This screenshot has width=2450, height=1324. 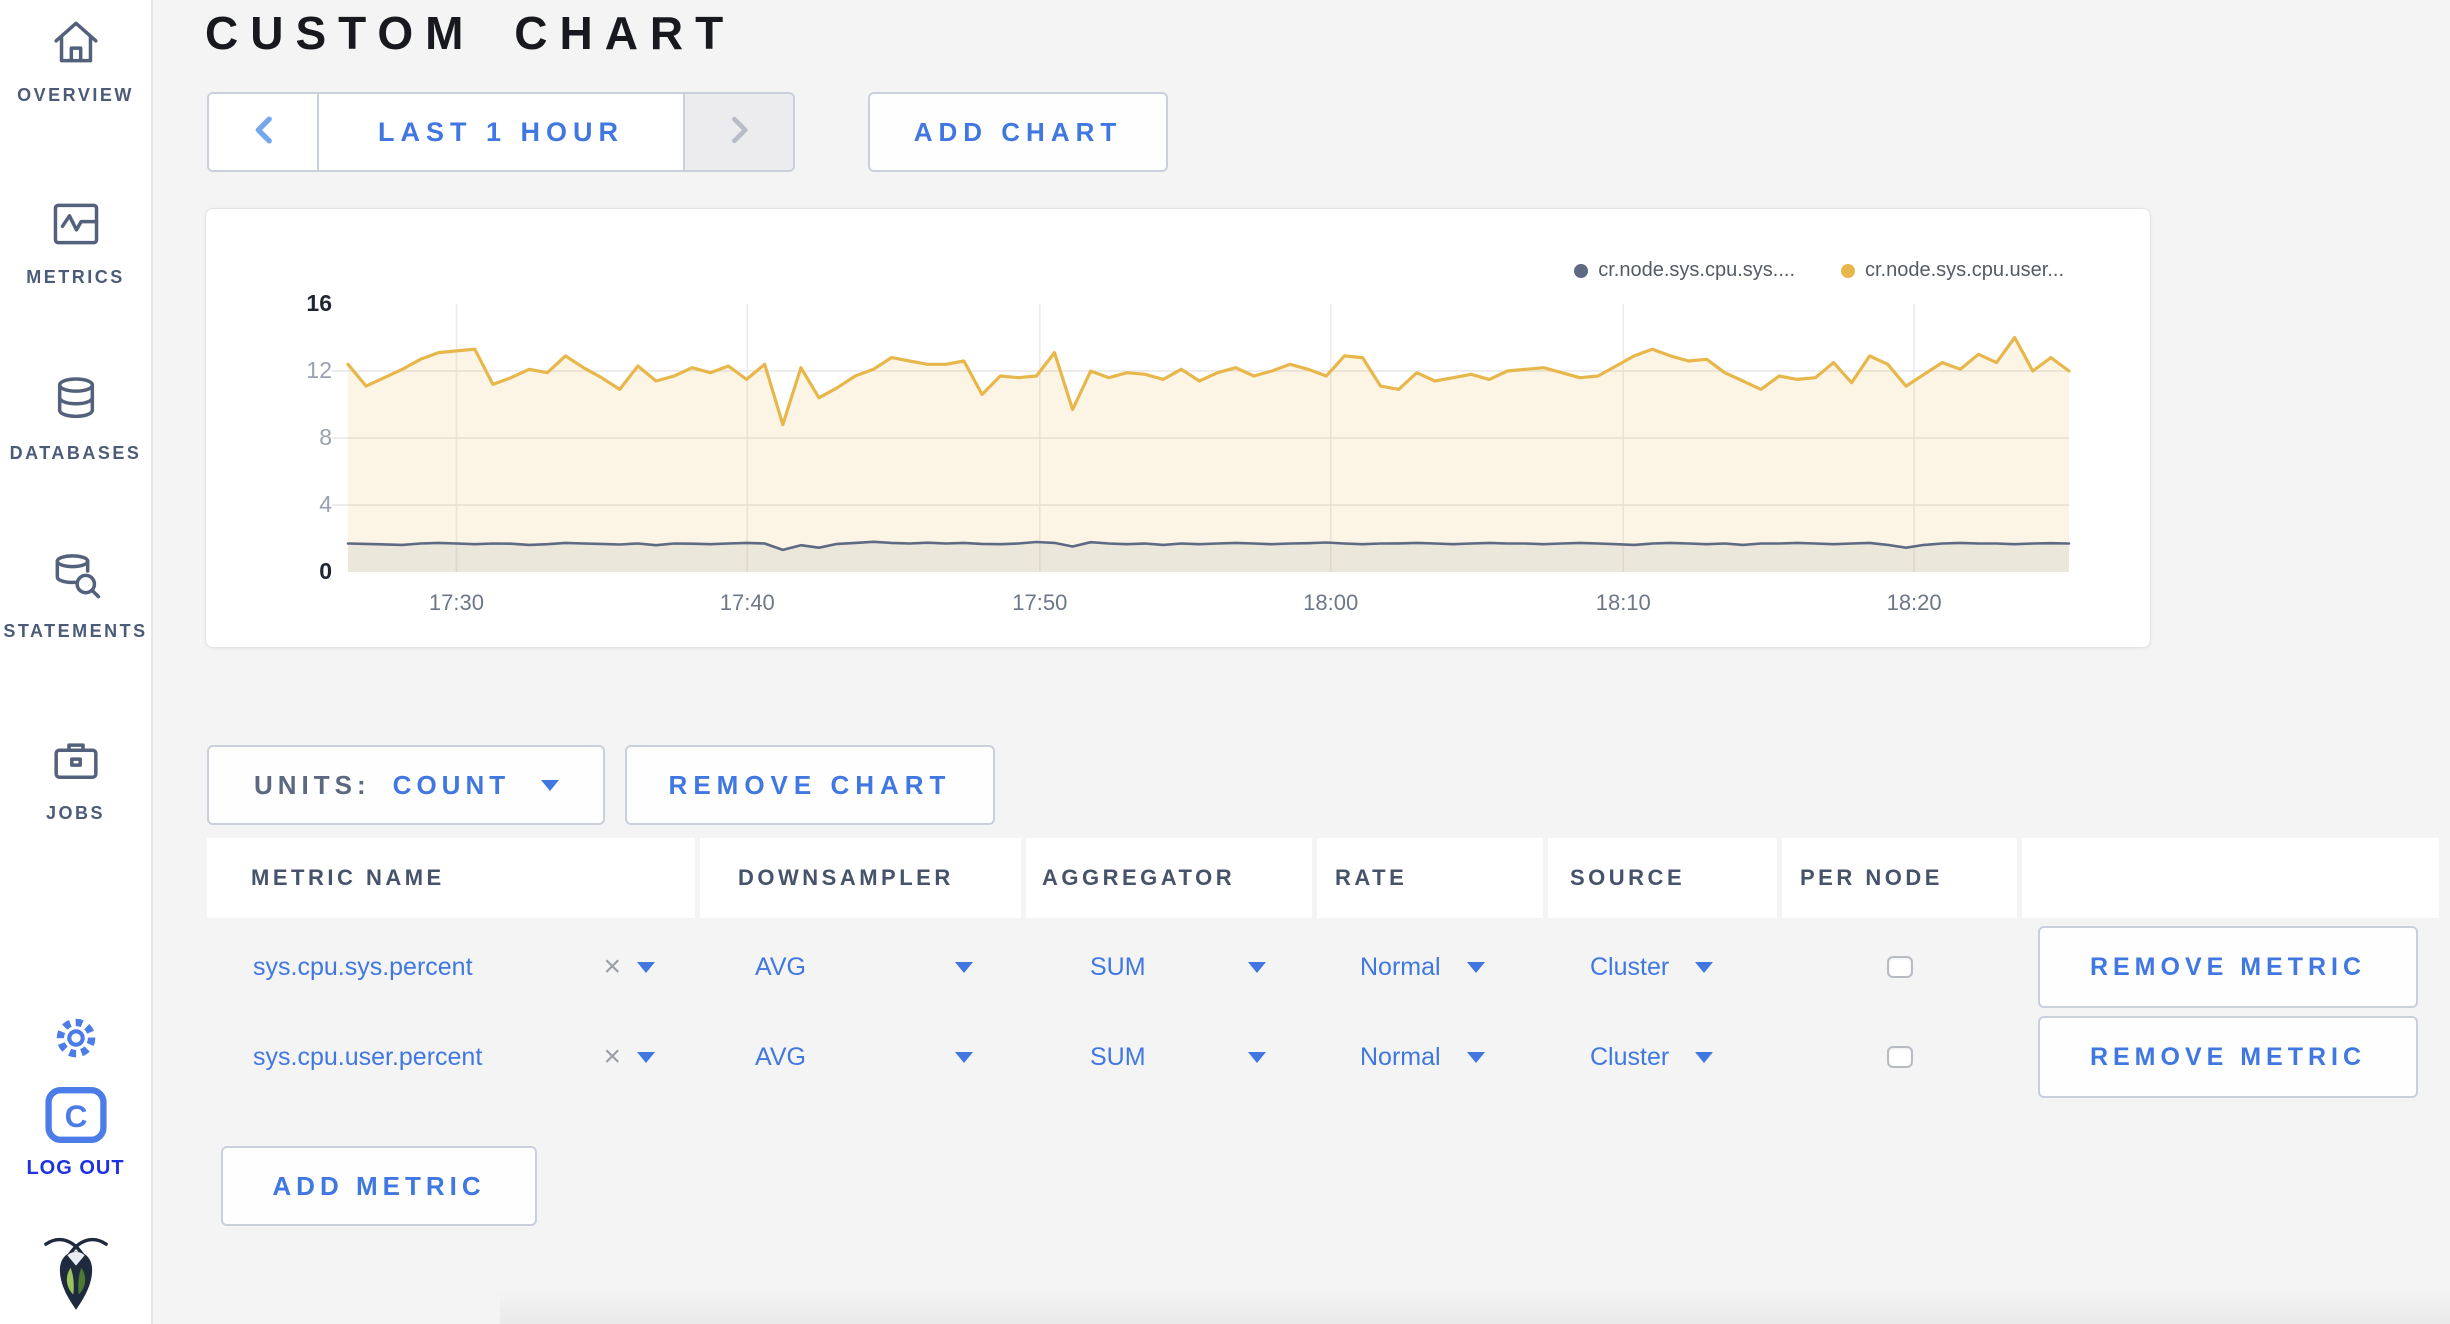 What do you see at coordinates (325, 504) in the screenshot?
I see `y-axis-tick: 4` at bounding box center [325, 504].